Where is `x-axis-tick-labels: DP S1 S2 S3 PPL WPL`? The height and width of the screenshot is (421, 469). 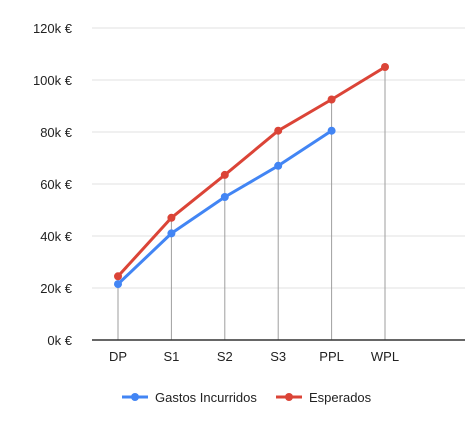 x-axis-tick-labels: DP S1 S2 S3 PPL WPL is located at coordinates (254, 356).